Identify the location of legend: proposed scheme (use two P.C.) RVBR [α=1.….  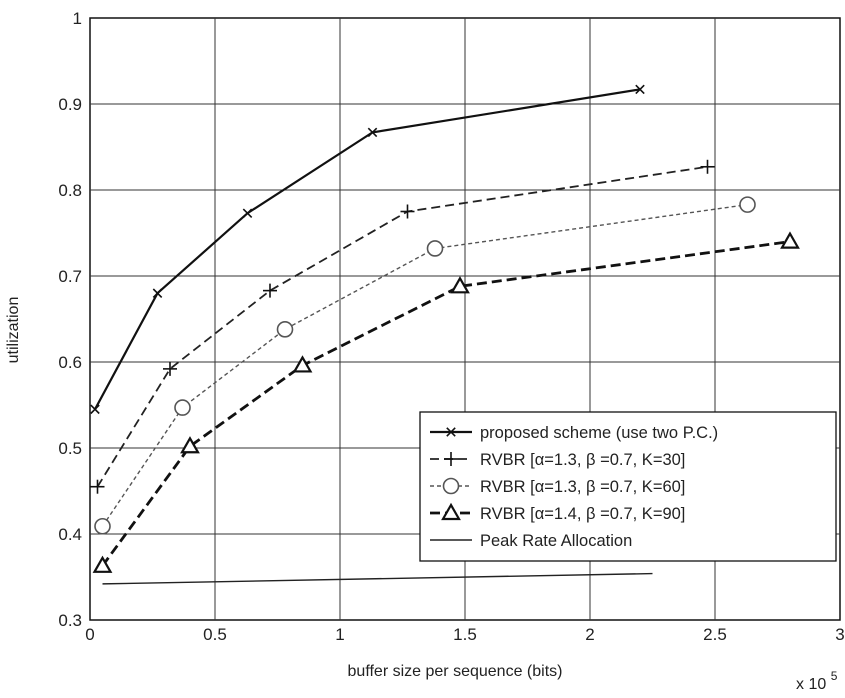
(628, 486).